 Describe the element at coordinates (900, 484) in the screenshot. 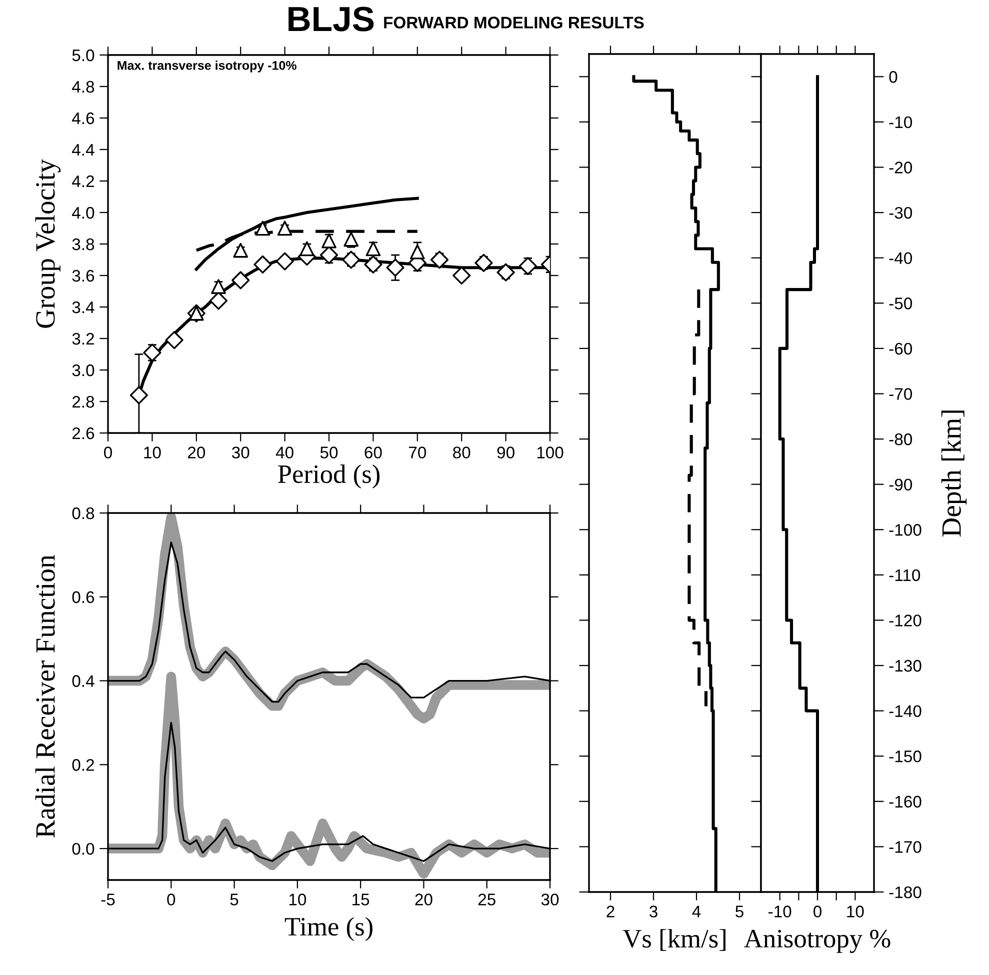

I see `y-tick-label: -90` at that location.